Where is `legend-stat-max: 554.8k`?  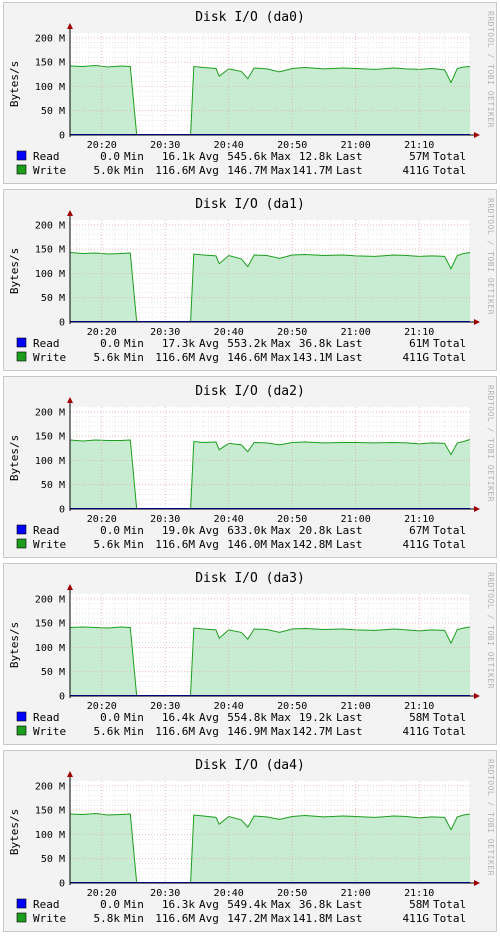 legend-stat-max: 554.8k is located at coordinates (247, 717).